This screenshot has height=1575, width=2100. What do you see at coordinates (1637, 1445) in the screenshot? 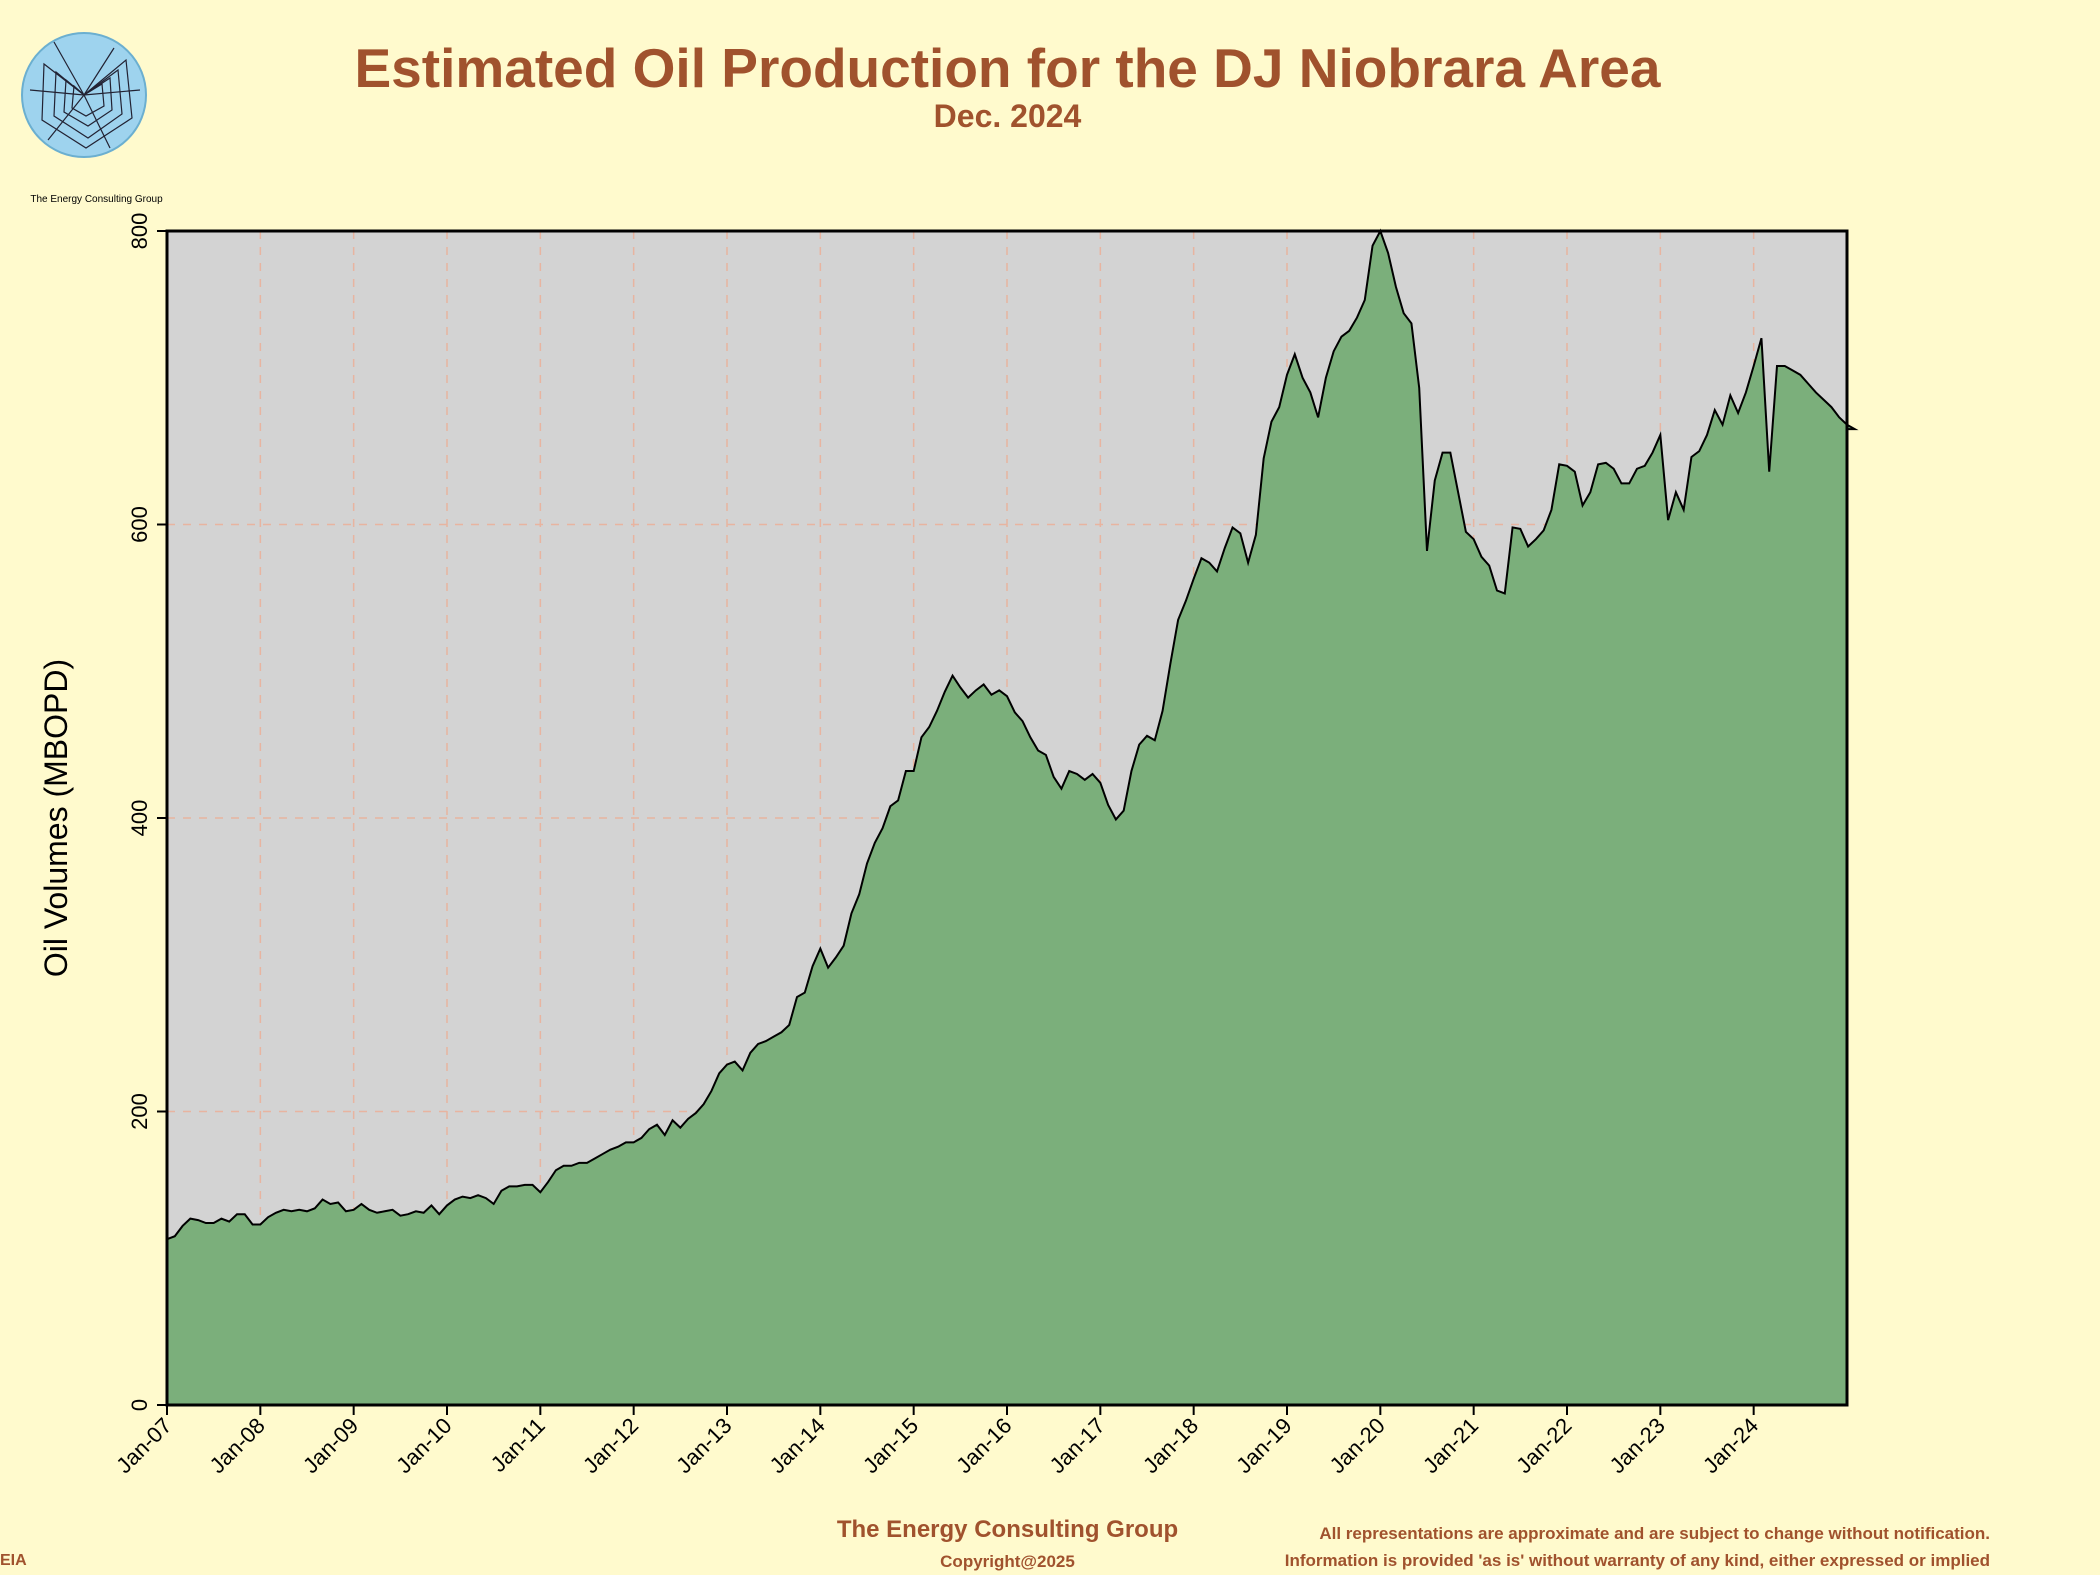
I see `x-tick-label: Jan-23` at bounding box center [1637, 1445].